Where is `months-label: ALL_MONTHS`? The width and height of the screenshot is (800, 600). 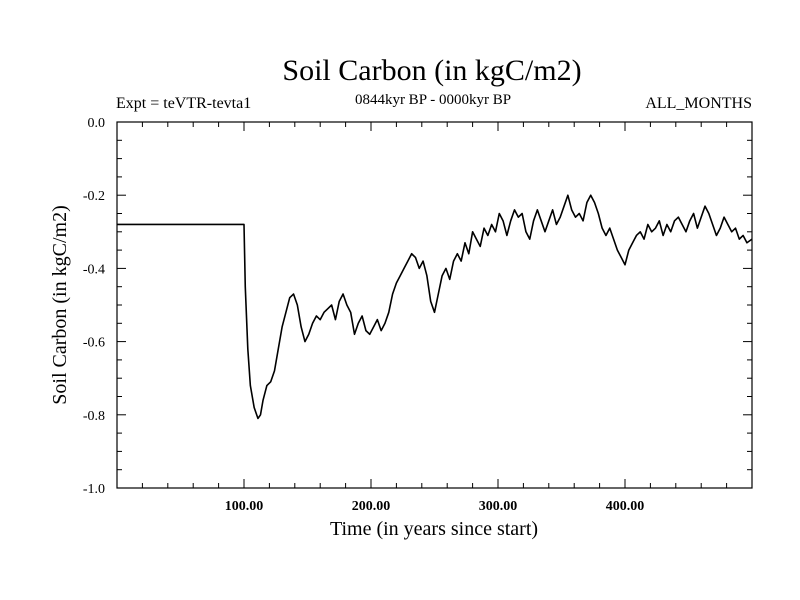
months-label: ALL_MONTHS is located at coordinates (698, 103).